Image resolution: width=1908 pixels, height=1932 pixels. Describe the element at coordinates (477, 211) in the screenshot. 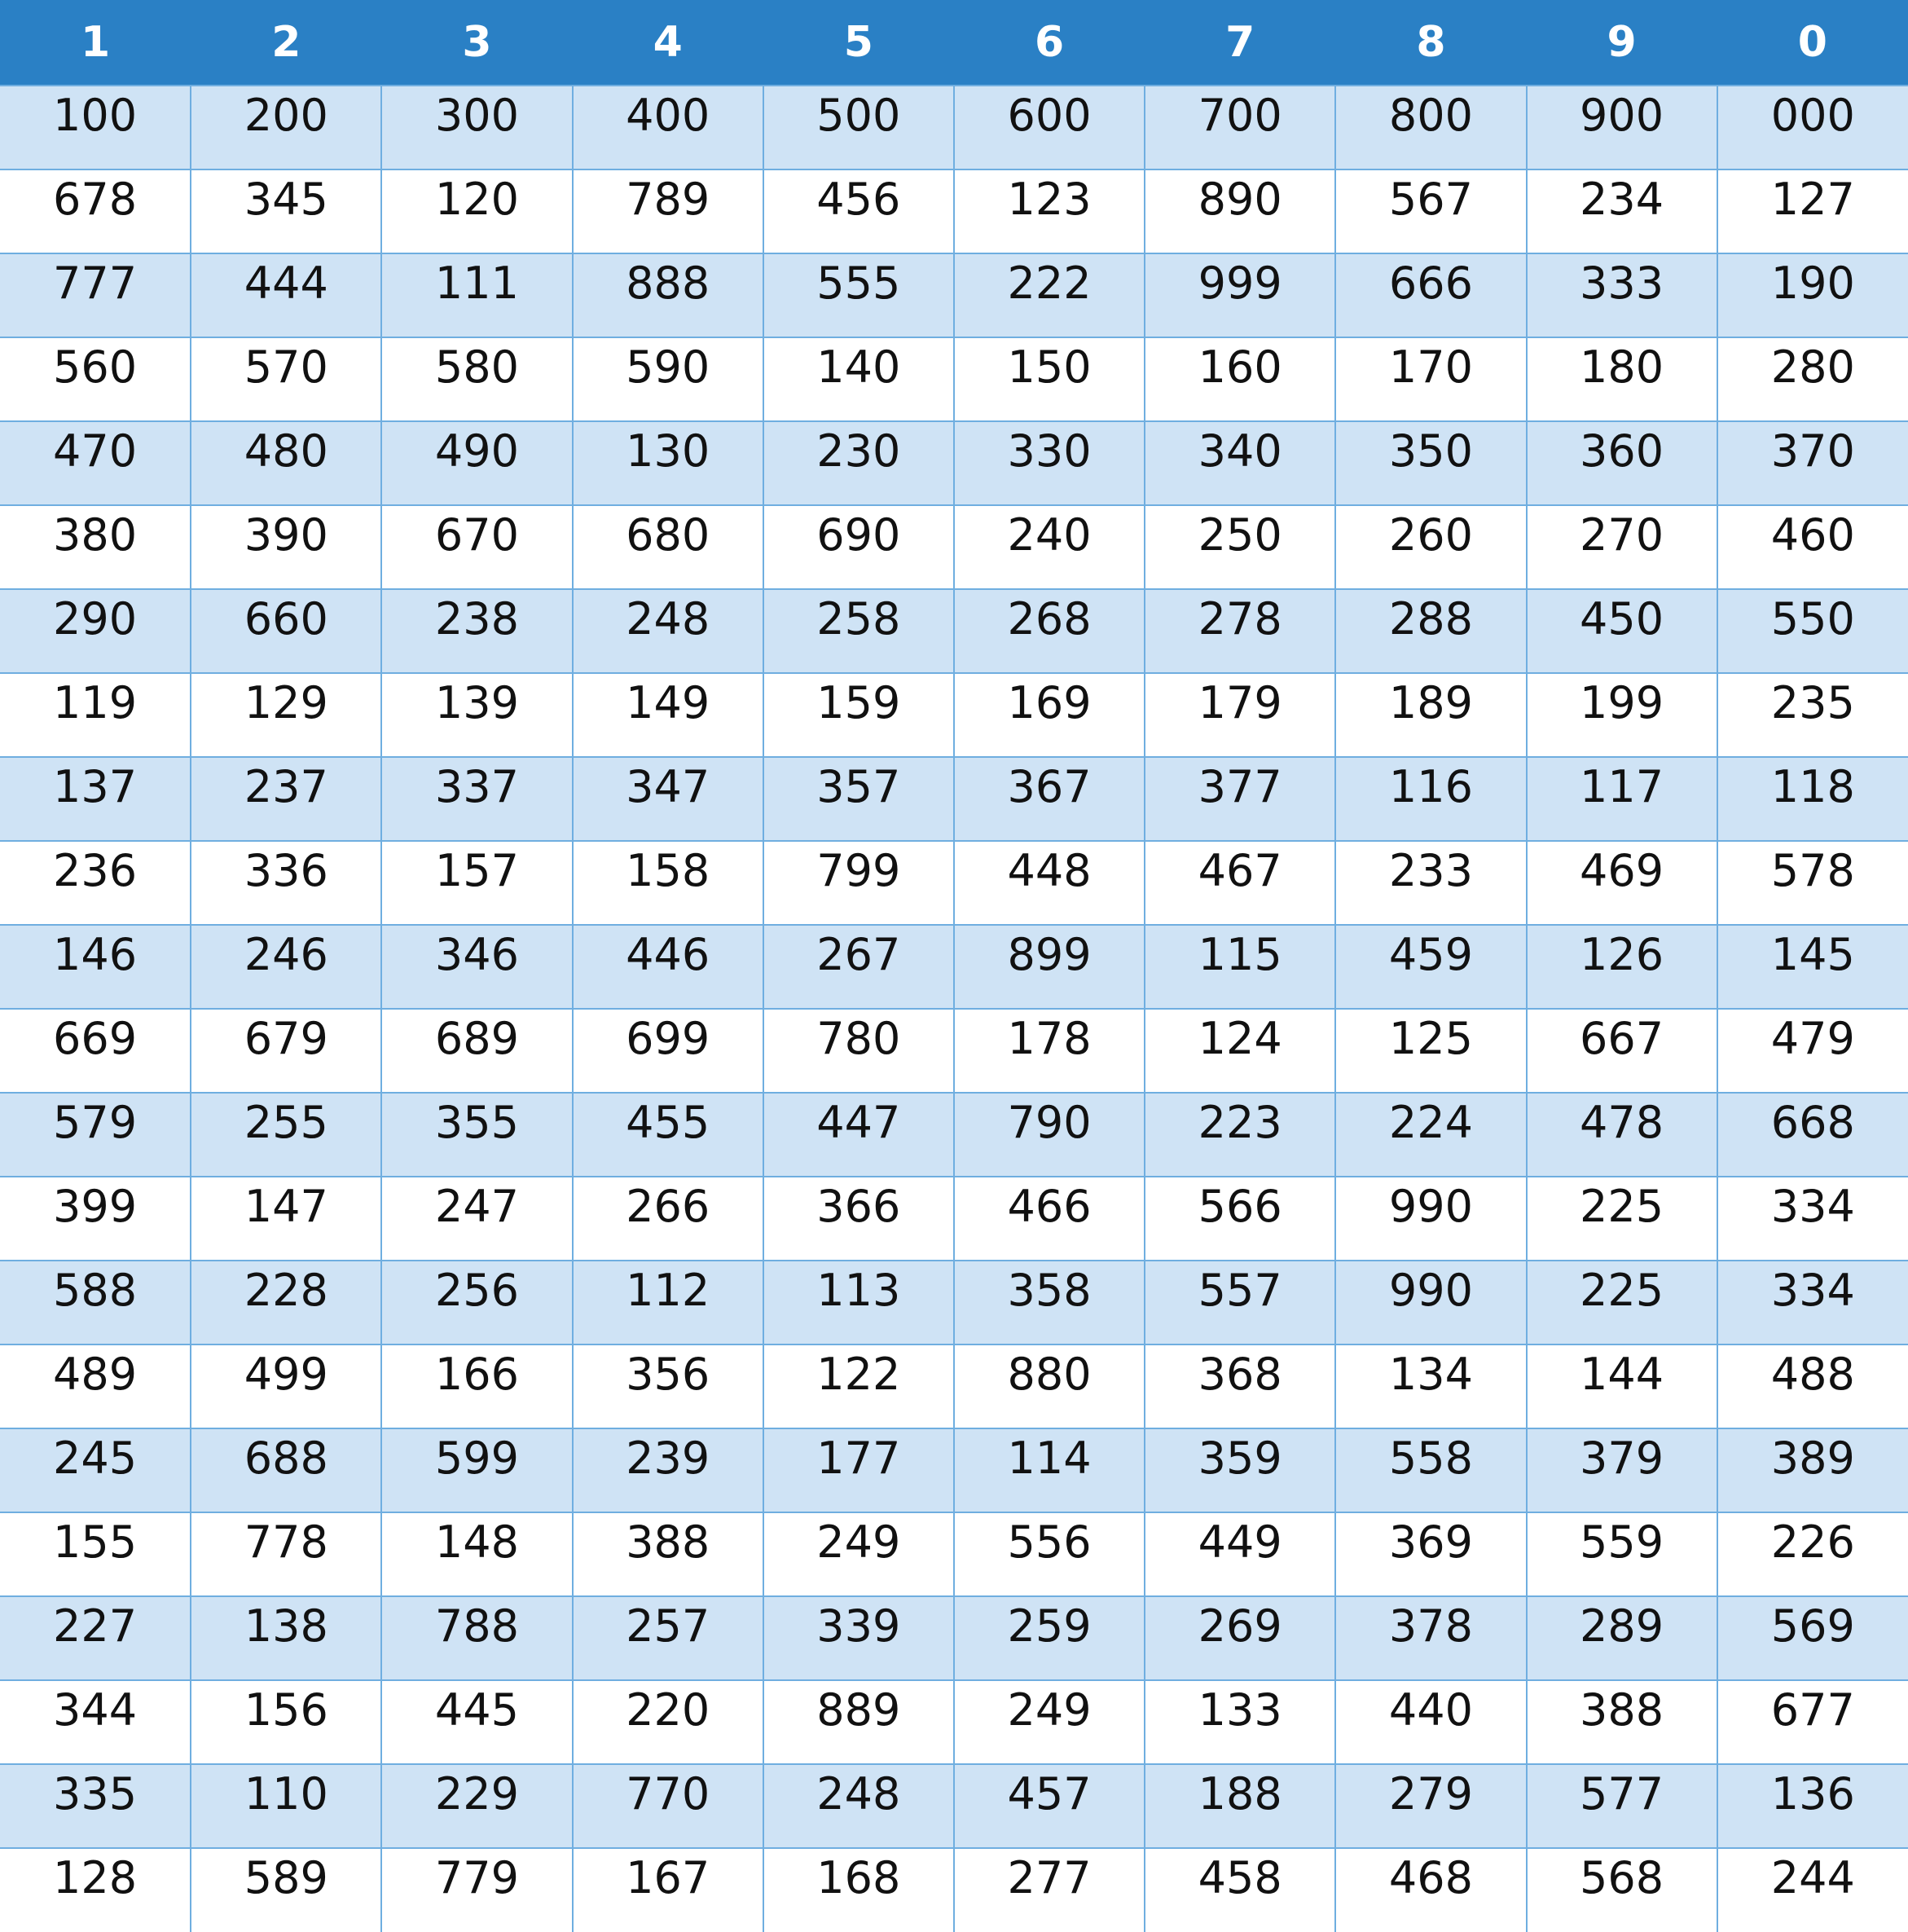

I see `table-cell: 120` at that location.